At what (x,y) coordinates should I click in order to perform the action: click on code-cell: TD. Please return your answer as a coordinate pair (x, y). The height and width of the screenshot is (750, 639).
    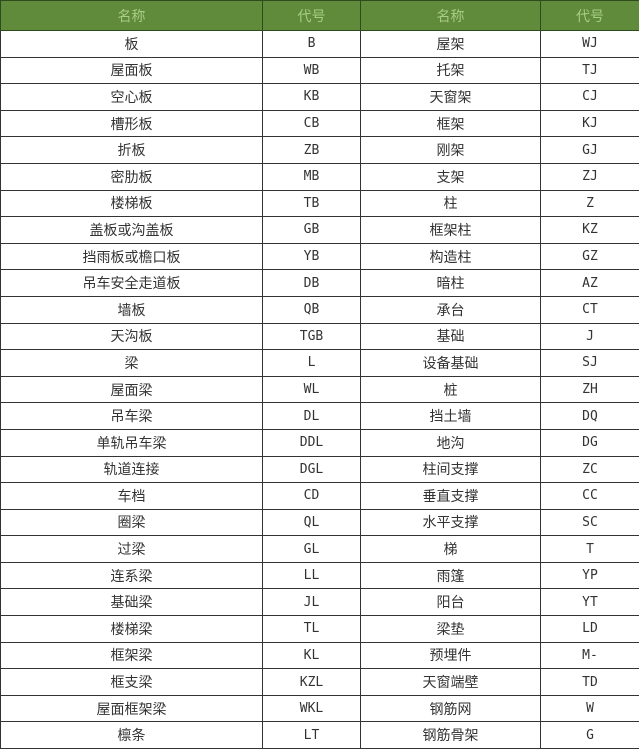
    Looking at the image, I should click on (589, 682).